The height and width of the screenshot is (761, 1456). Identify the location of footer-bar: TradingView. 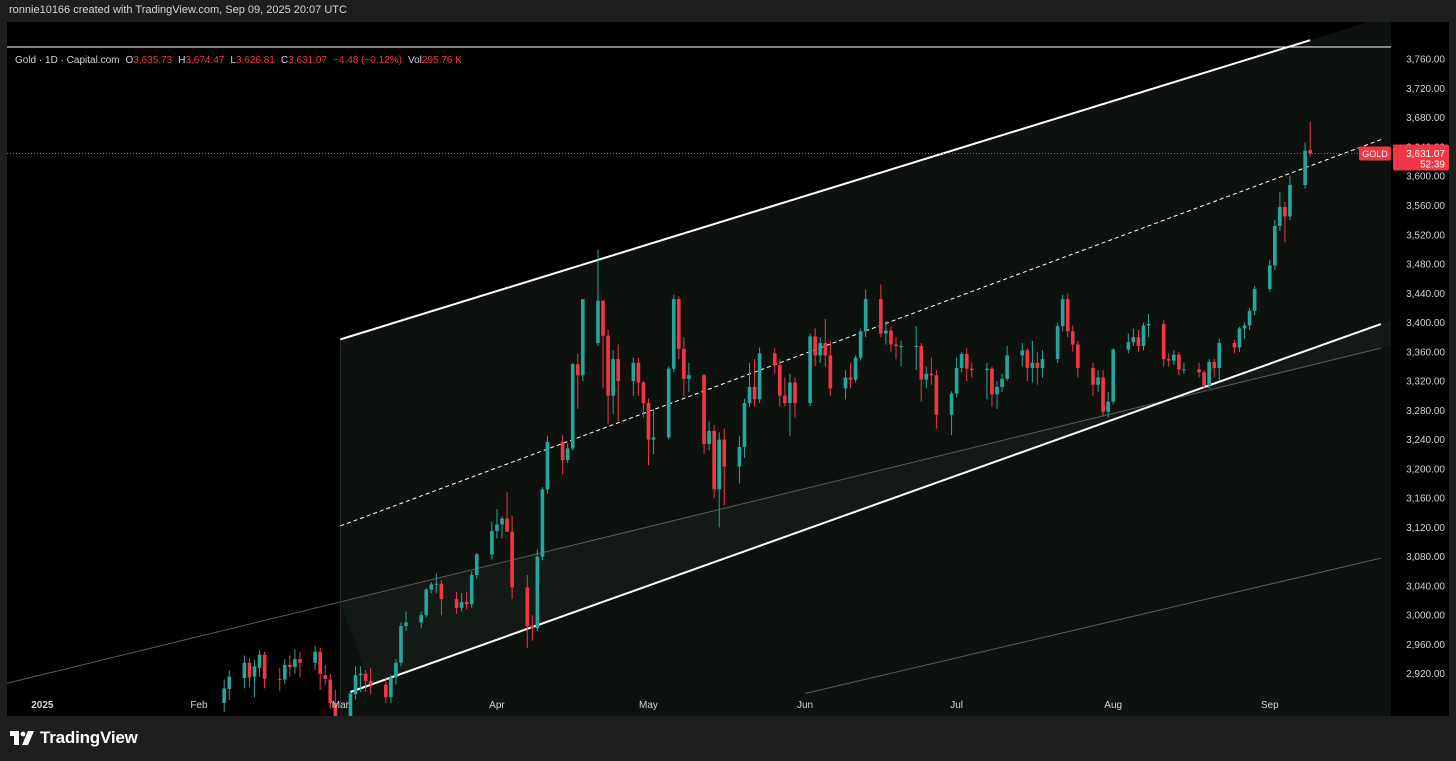
(728, 738).